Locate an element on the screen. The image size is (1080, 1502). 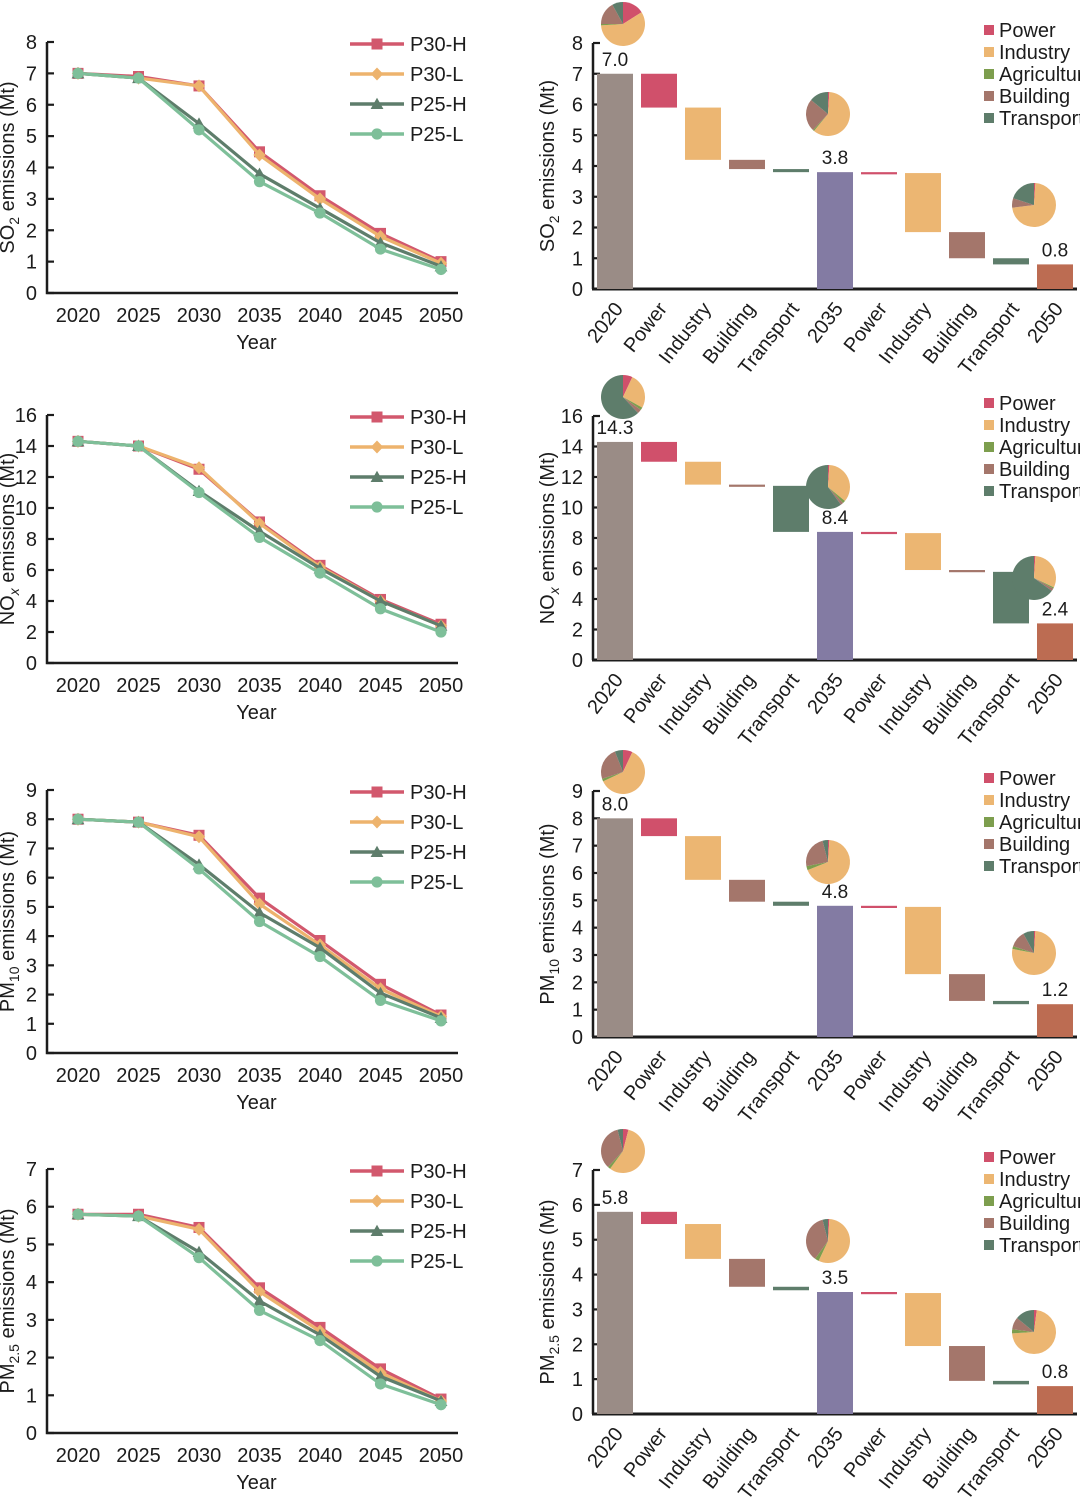
value-label: 5.8 is located at coordinates (615, 1198).